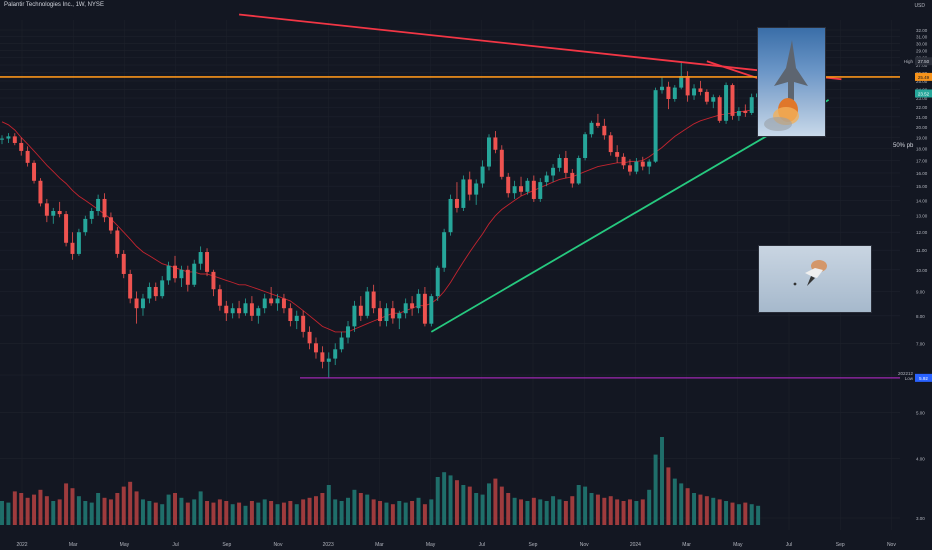 This screenshot has width=932, height=550. What do you see at coordinates (921, 250) in the screenshot?
I see `y-tick-label: 11.00` at bounding box center [921, 250].